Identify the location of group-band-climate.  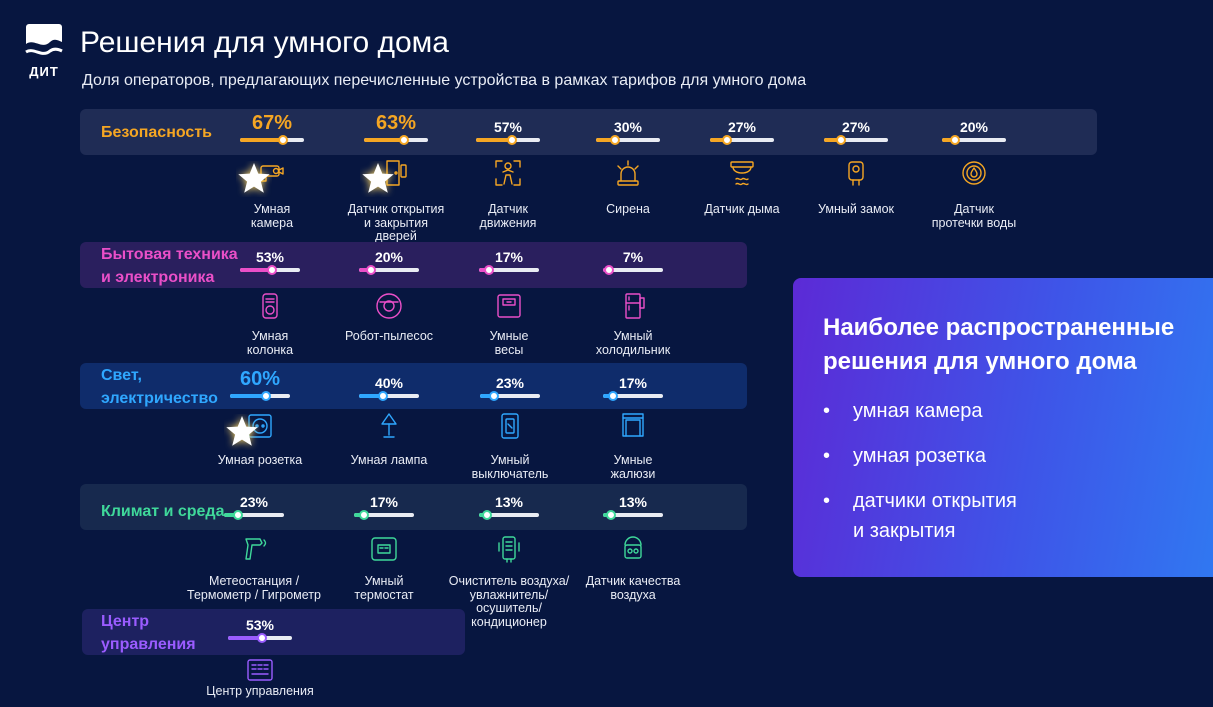
(413, 507).